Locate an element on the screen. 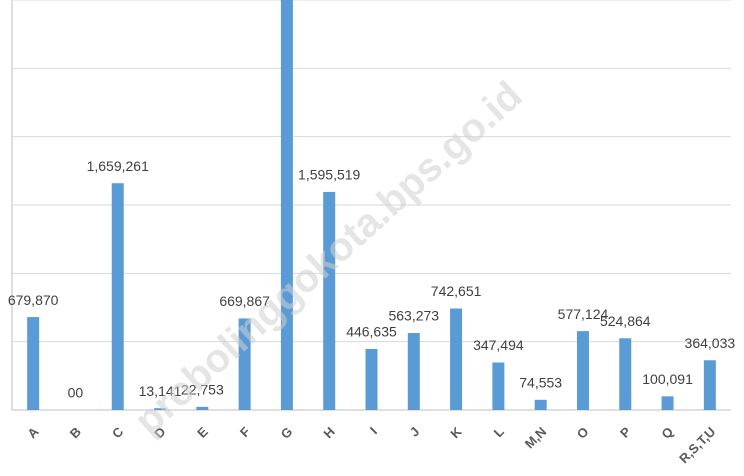 The width and height of the screenshot is (744, 476). data-label: 524,864 is located at coordinates (625, 321).